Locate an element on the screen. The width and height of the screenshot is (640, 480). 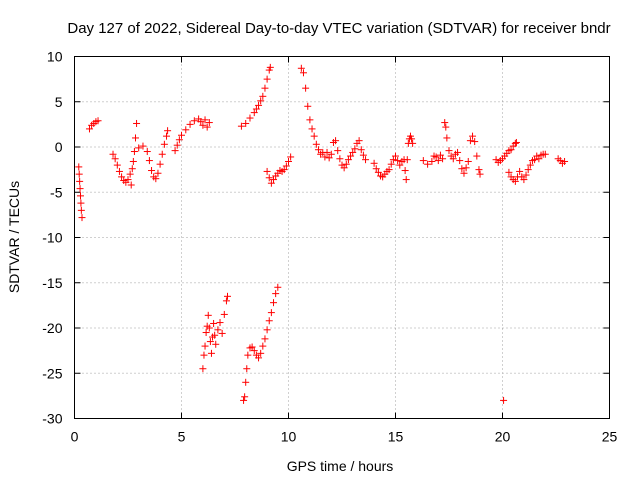
y-tick-label: 5 is located at coordinates (59, 102).